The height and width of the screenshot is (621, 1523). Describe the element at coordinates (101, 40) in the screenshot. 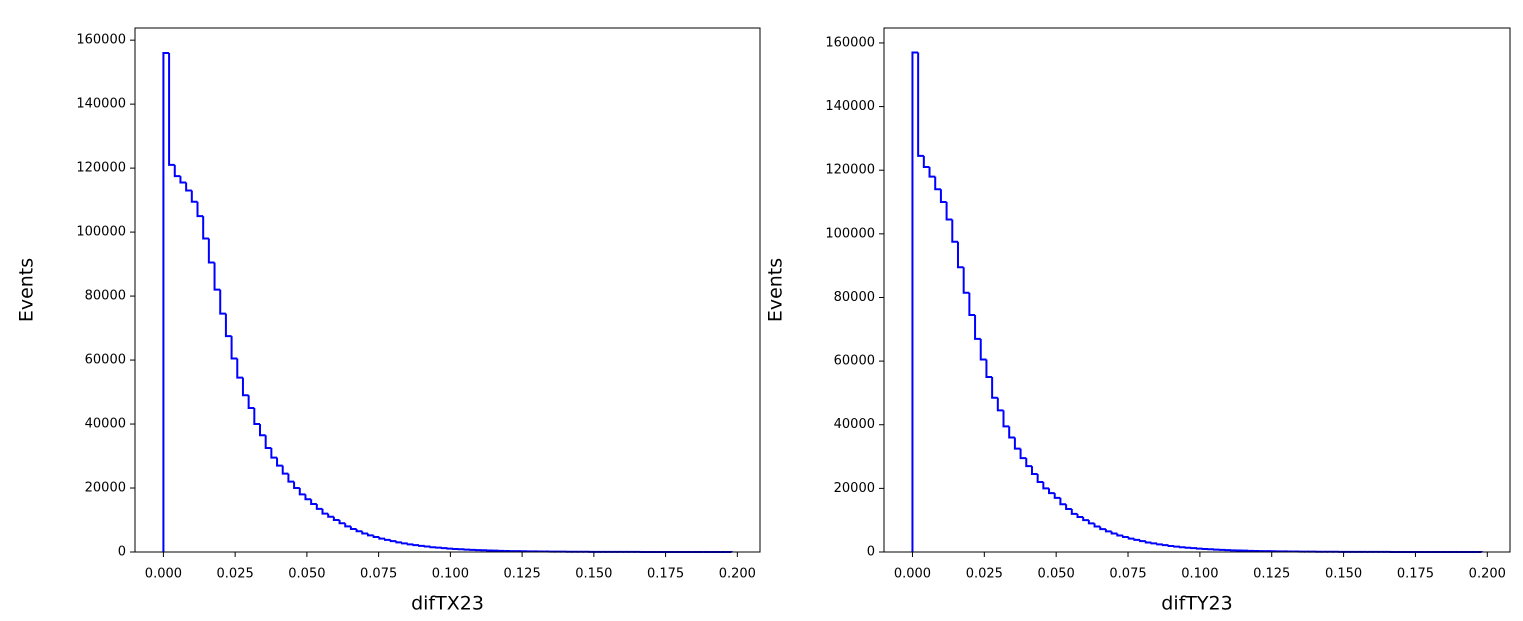

I see `y-tick-label: 160000` at that location.